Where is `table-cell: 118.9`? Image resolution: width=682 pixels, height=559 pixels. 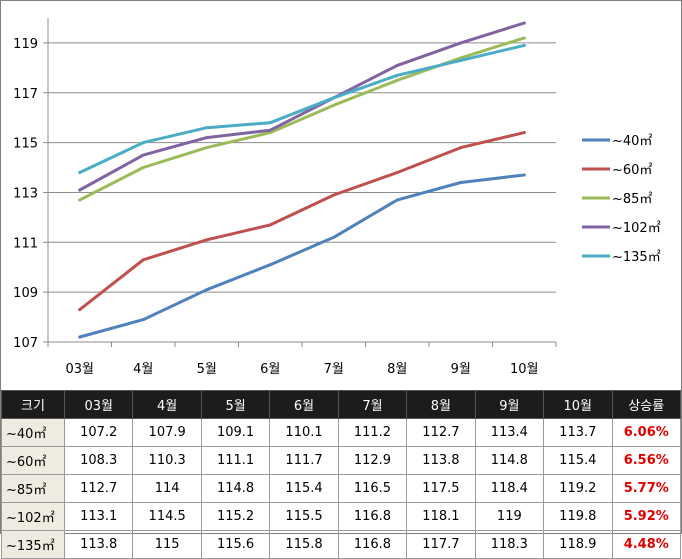
table-cell: 118.9 is located at coordinates (578, 544).